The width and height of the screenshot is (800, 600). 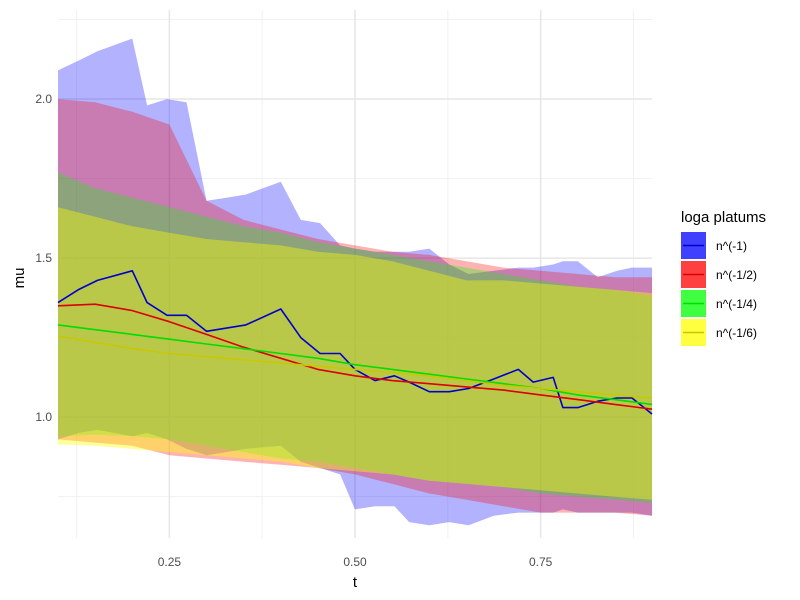 What do you see at coordinates (355, 582) in the screenshot?
I see `x-axis-title: t` at bounding box center [355, 582].